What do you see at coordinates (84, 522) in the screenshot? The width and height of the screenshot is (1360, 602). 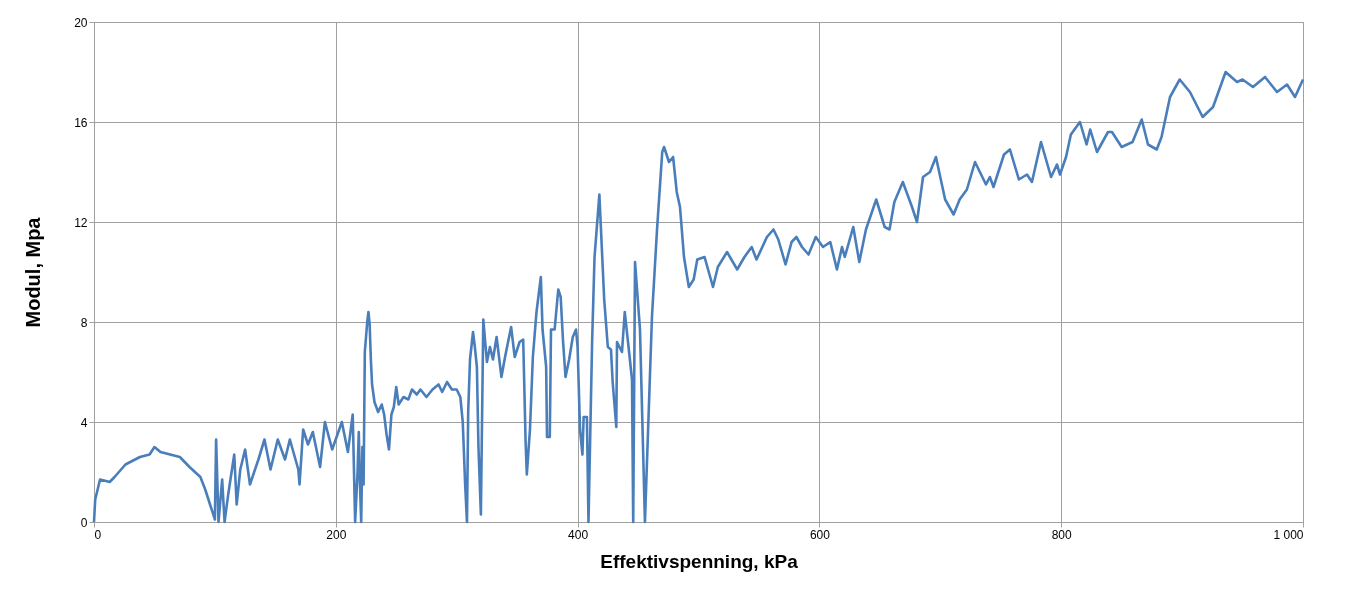 I see `y-tick-label: 0` at bounding box center [84, 522].